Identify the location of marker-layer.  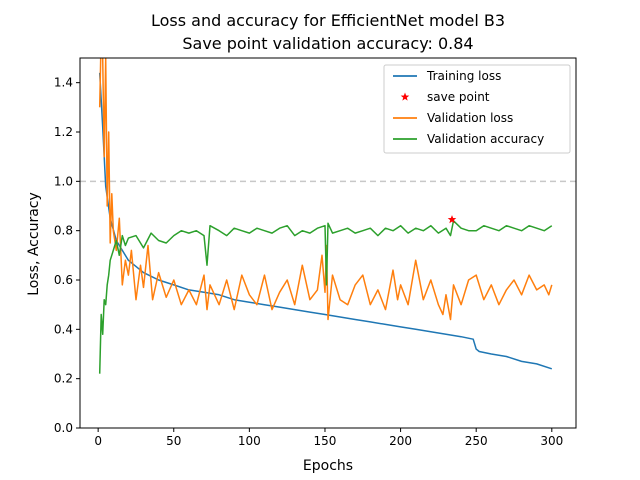
(452, 219).